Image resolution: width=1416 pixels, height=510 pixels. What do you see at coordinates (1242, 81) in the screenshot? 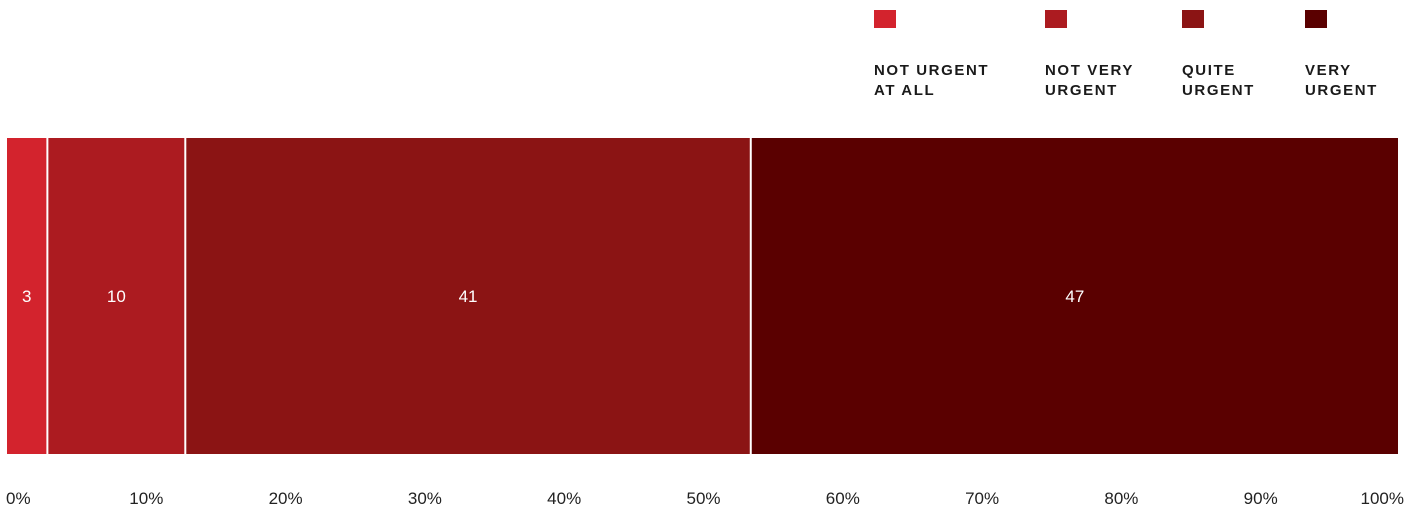
I see `legend-label-quite-urgent: QUITE URGENT` at bounding box center [1242, 81].